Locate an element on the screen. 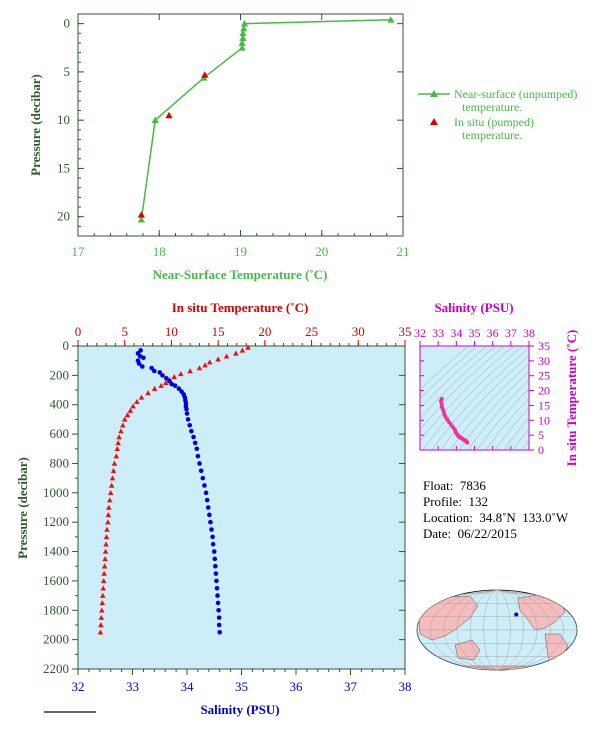 The width and height of the screenshot is (601, 732). ts-y-tick-label: 30 is located at coordinates (544, 361).